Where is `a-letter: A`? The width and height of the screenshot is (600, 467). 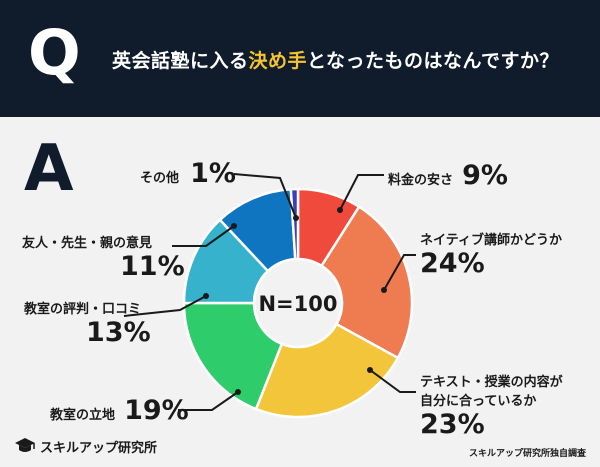
a-letter: A is located at coordinates (49, 169).